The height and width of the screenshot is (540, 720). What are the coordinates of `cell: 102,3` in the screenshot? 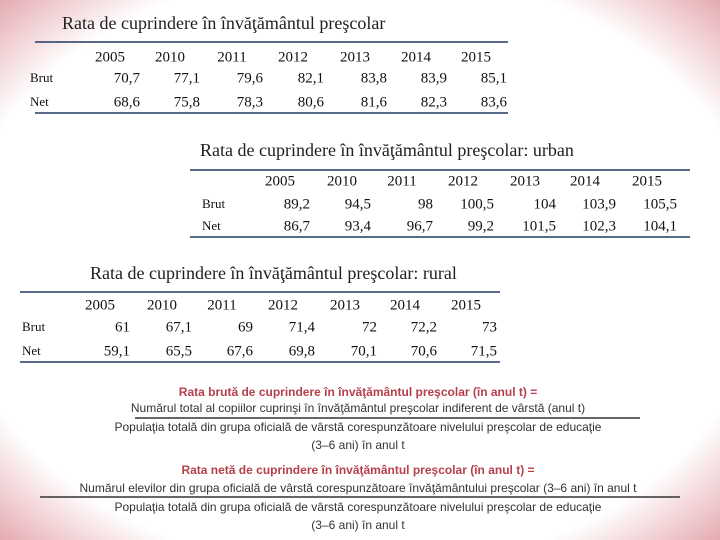 It's located at (599, 226).